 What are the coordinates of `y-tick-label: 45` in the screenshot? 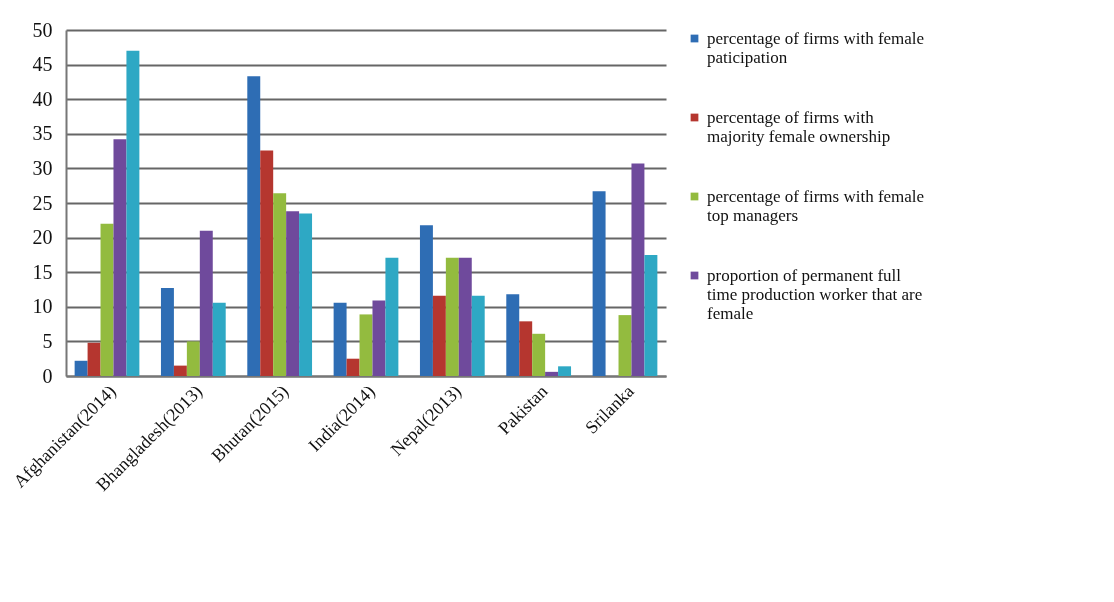 It's located at (42, 64).